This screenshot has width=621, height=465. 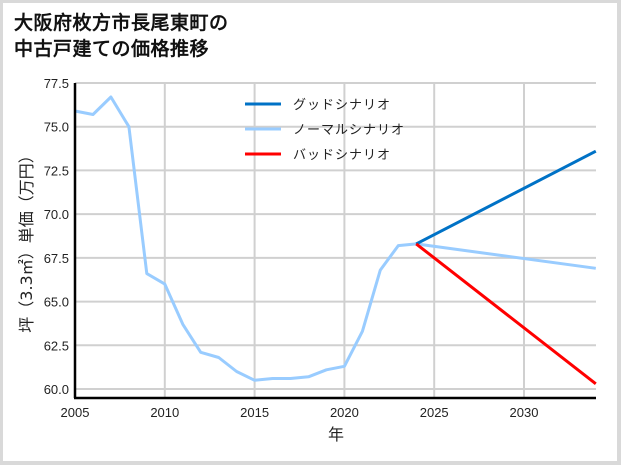 What do you see at coordinates (56, 170) in the screenshot?
I see `y-tick-label: 72.5` at bounding box center [56, 170].